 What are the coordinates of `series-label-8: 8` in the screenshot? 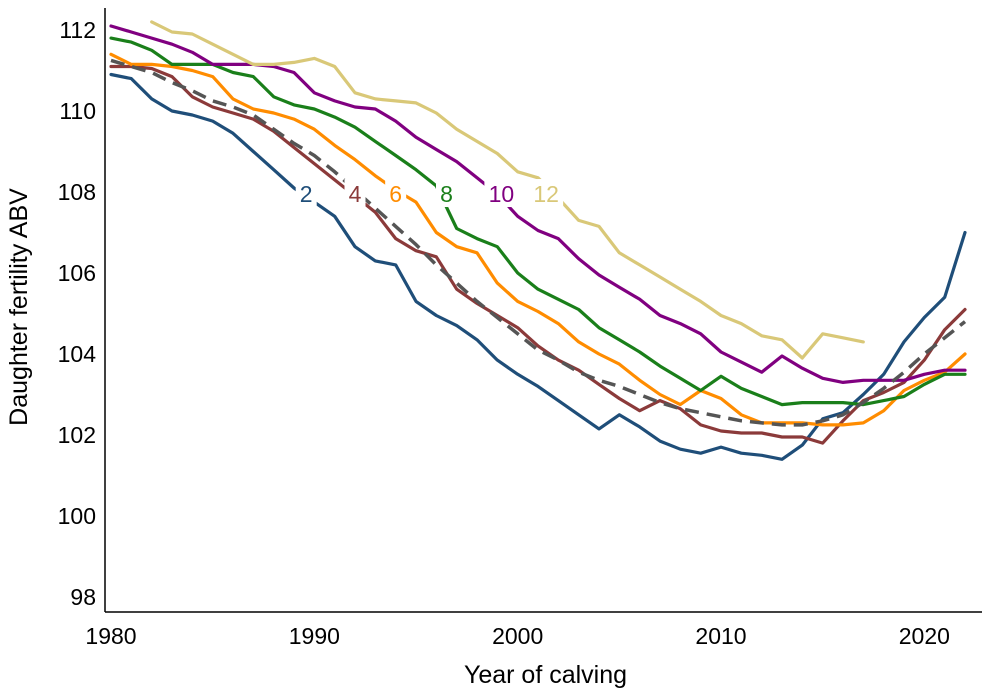 It's located at (446, 194).